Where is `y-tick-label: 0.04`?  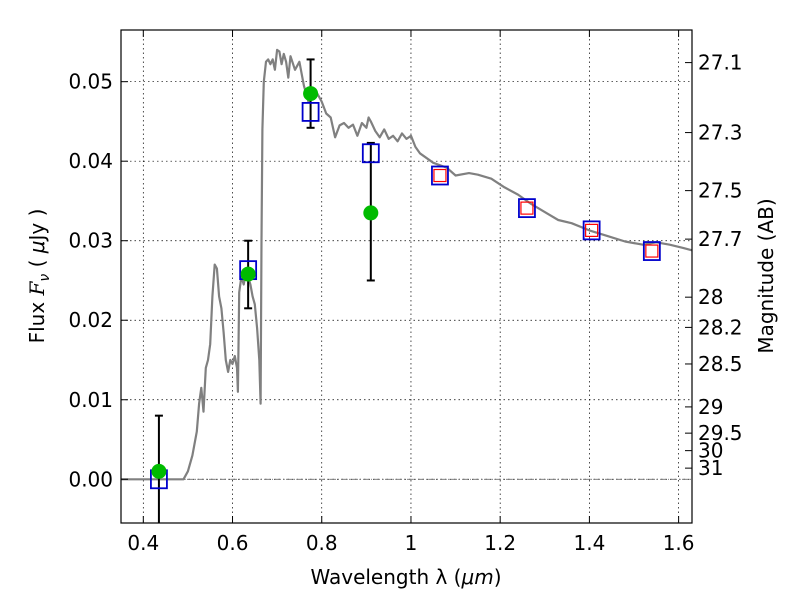 y-tick-label: 0.04 is located at coordinates (90, 161).